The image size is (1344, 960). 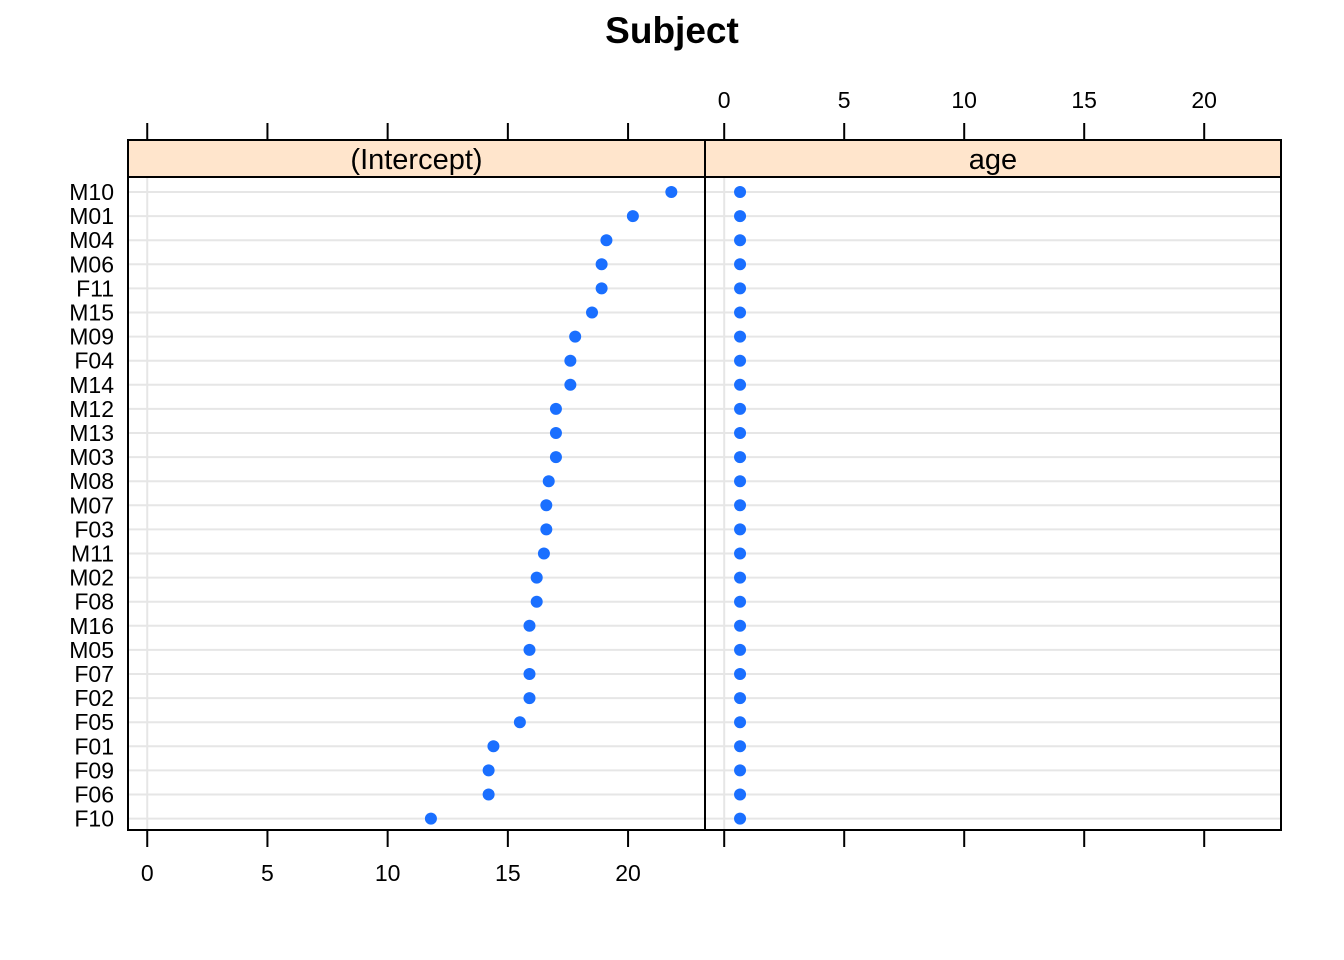 What do you see at coordinates (91, 433) in the screenshot?
I see `y-tick-label: M13` at bounding box center [91, 433].